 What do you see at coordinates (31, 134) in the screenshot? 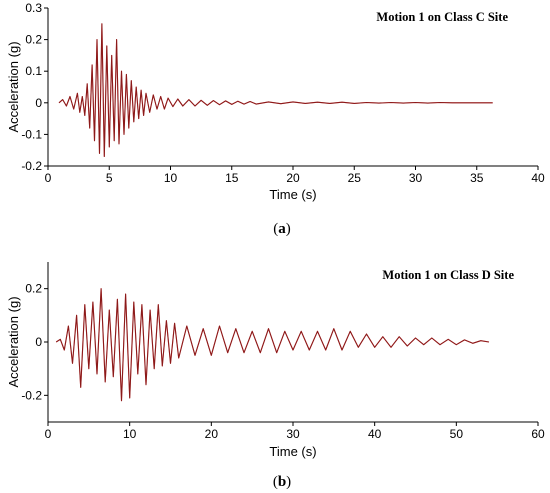
I see `y-tick-label: -0.1` at bounding box center [31, 134].